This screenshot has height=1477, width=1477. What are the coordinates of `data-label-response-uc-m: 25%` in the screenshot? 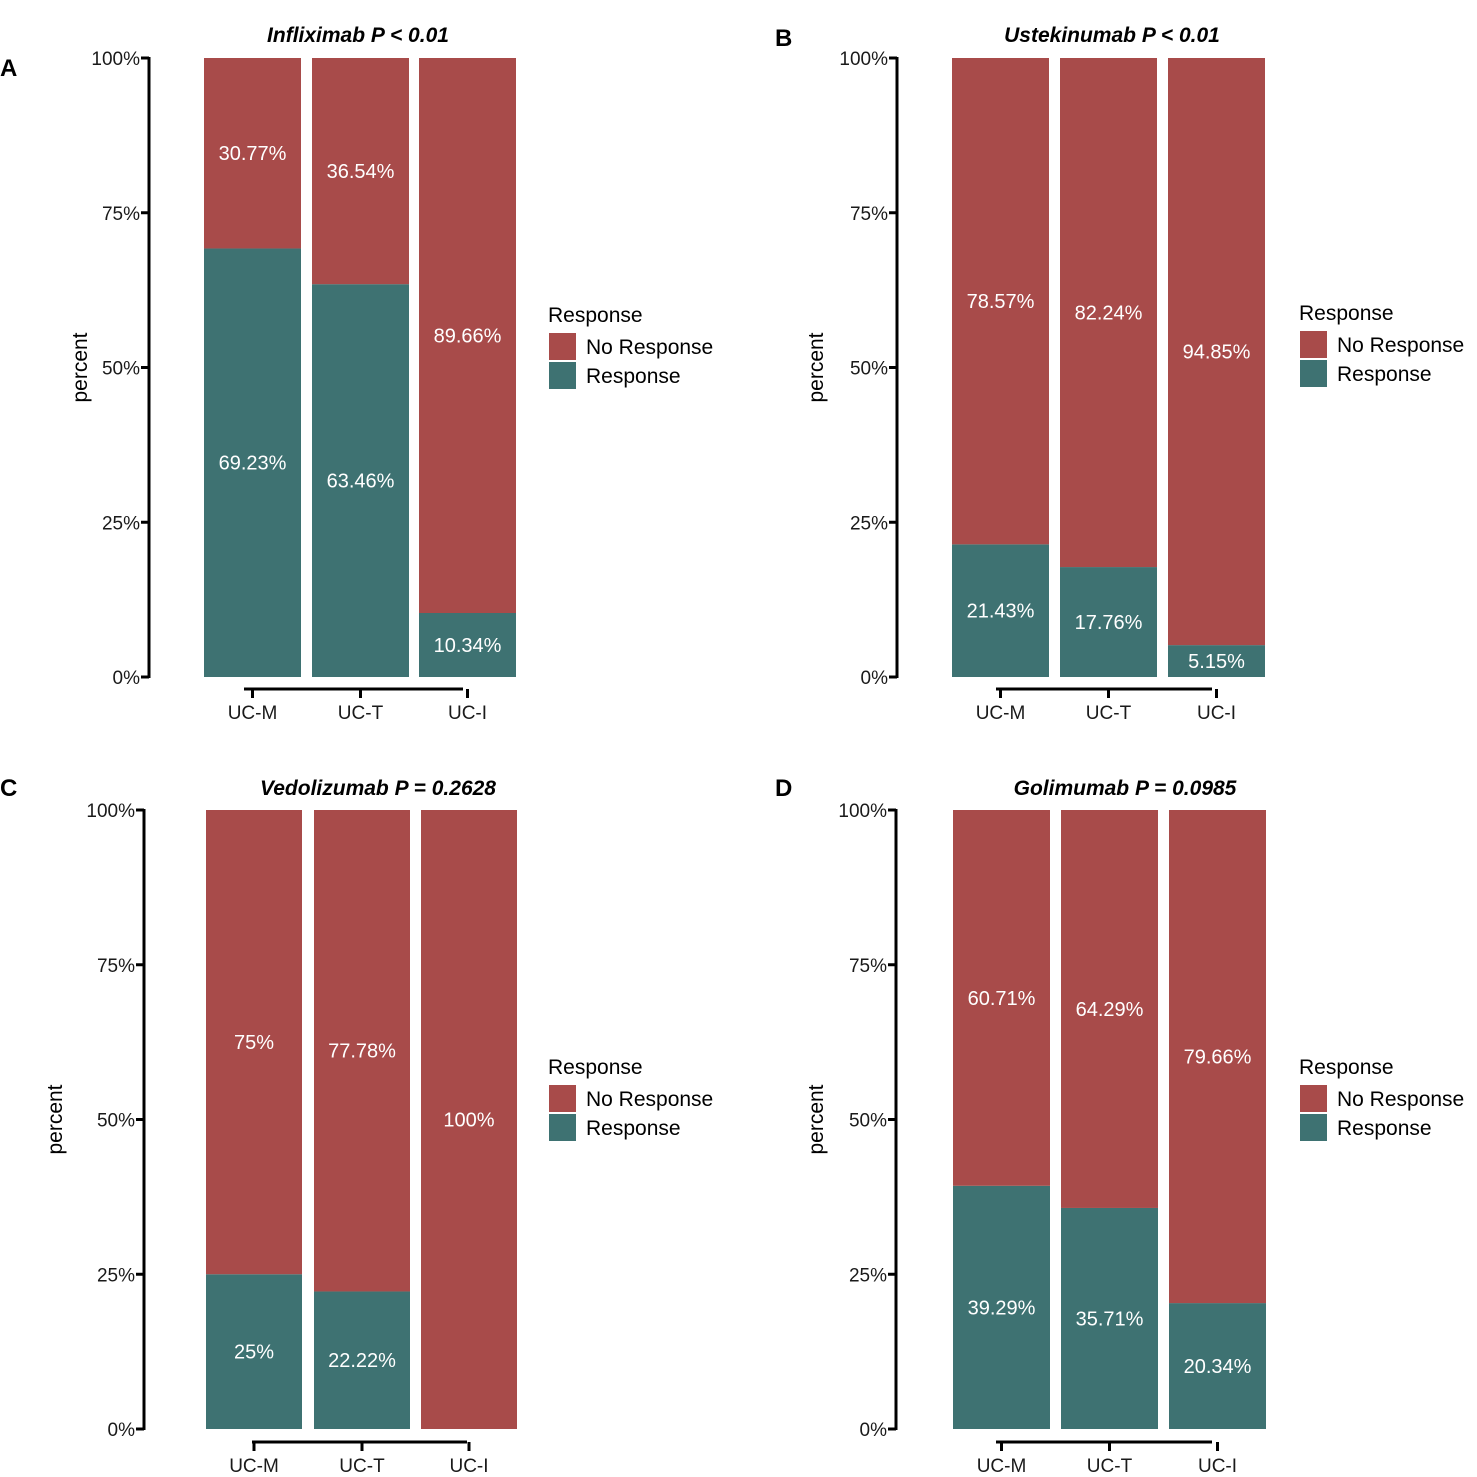 It's located at (254, 1353).